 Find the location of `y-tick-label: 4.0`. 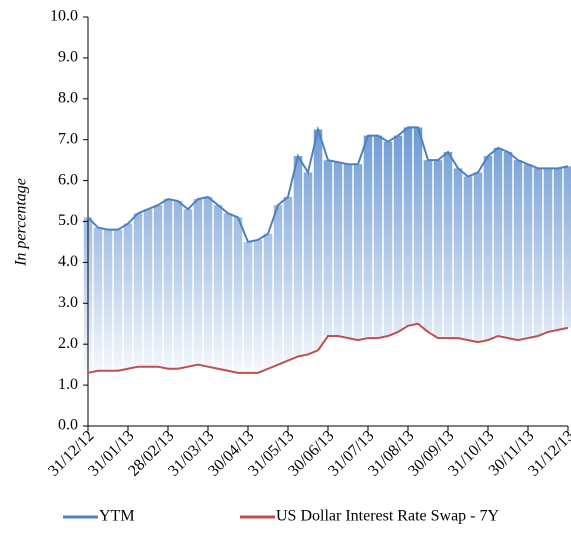

y-tick-label: 4.0 is located at coordinates (68, 261).